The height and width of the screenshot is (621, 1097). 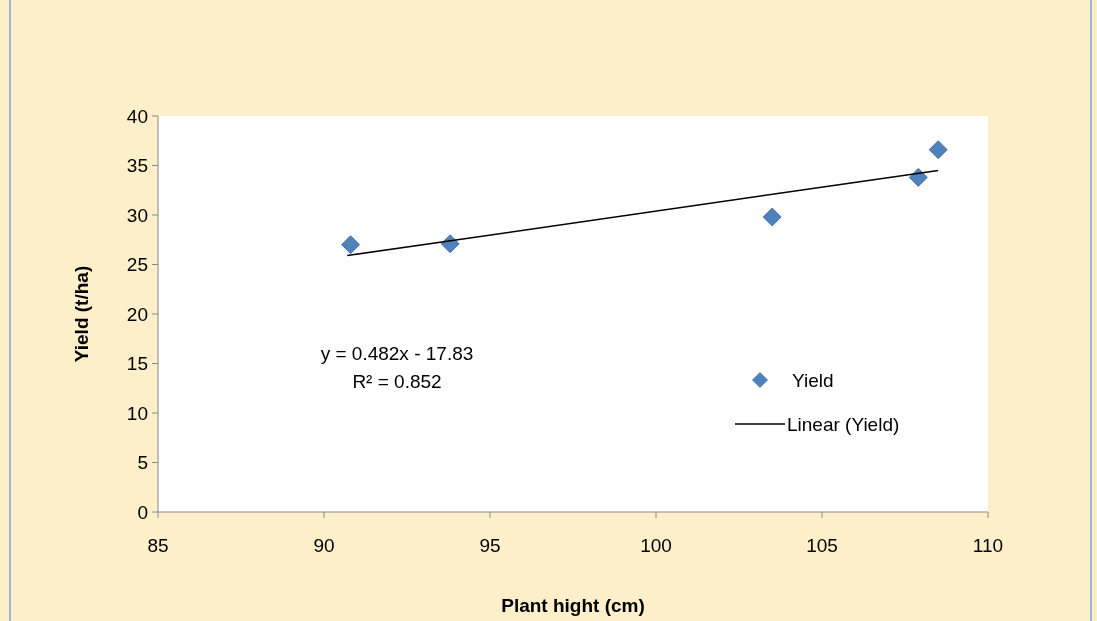 What do you see at coordinates (137, 314) in the screenshot?
I see `y-tick-label: 20` at bounding box center [137, 314].